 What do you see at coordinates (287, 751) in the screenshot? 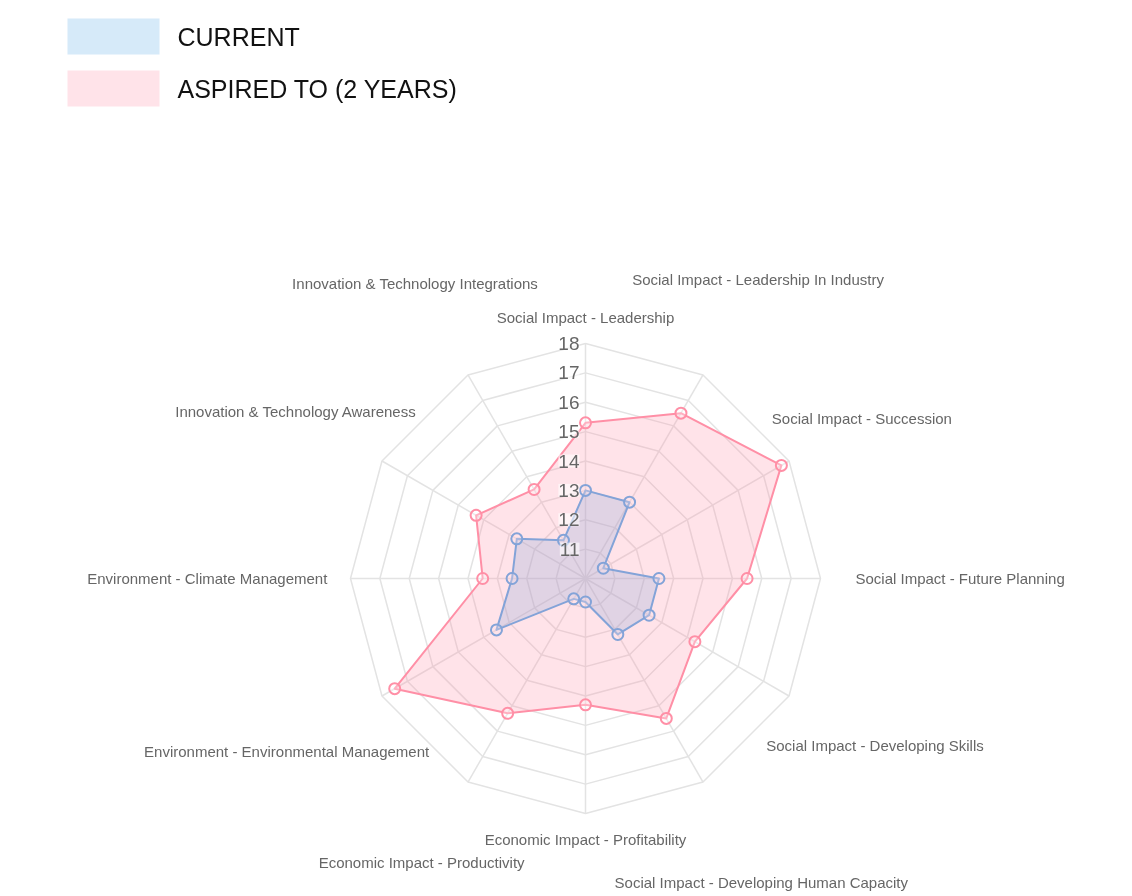
I see `spoke-label: Environment - Environmental Management` at bounding box center [287, 751].